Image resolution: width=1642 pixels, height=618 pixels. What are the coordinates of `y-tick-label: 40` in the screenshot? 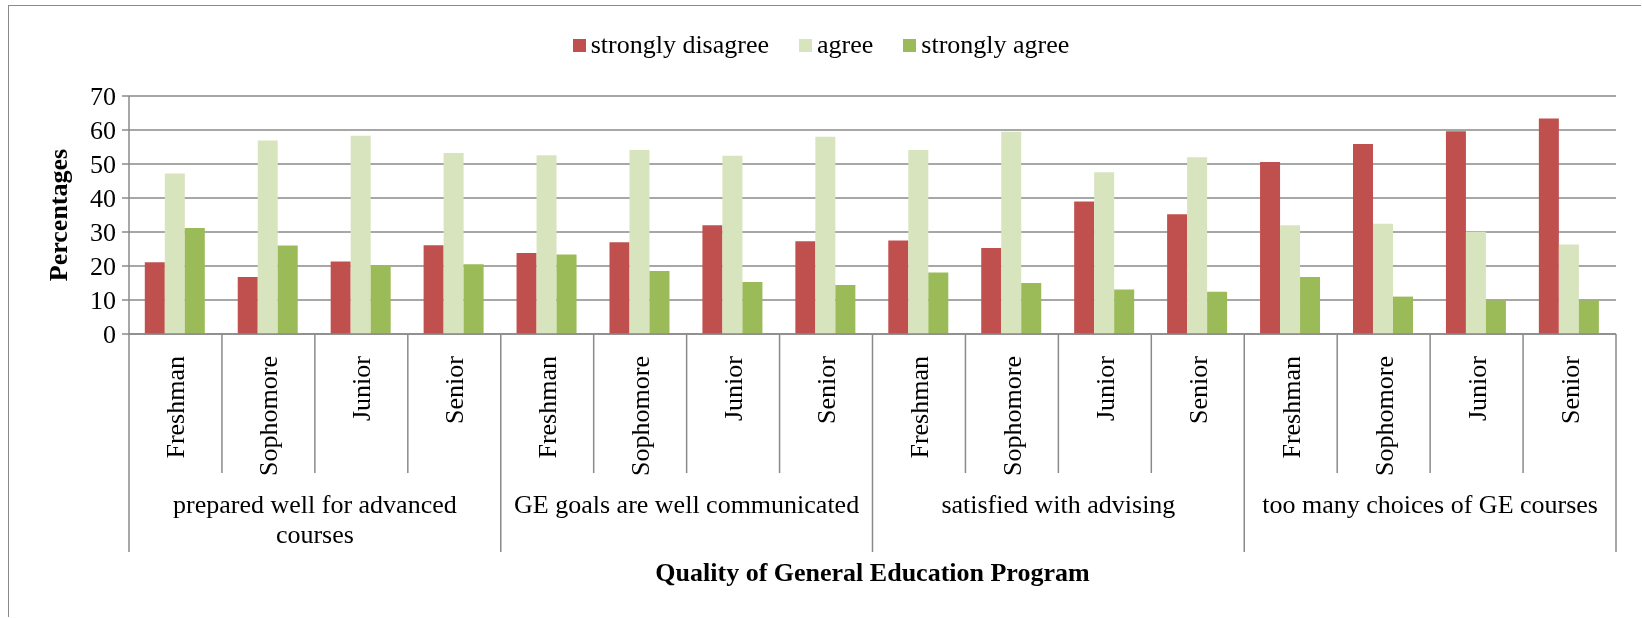 It's located at (103, 199).